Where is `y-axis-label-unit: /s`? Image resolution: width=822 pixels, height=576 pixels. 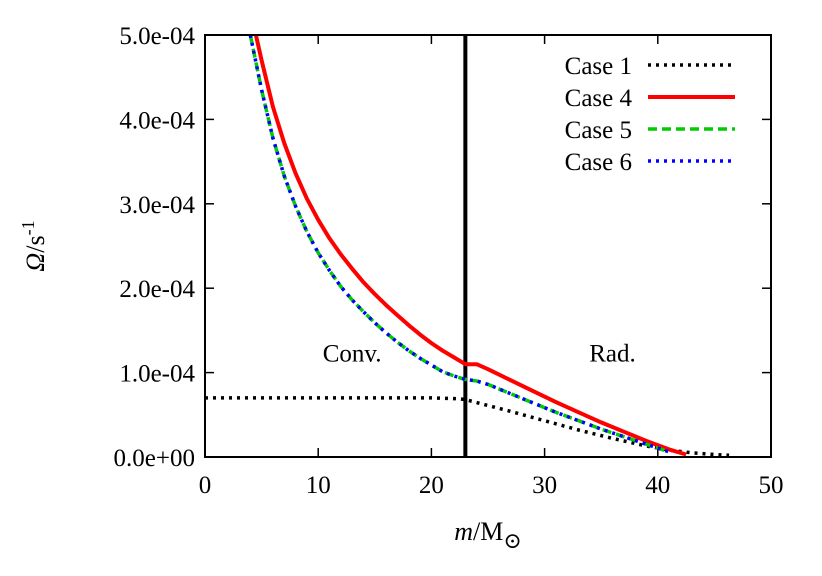 y-axis-label-unit: /s is located at coordinates (35, 243).